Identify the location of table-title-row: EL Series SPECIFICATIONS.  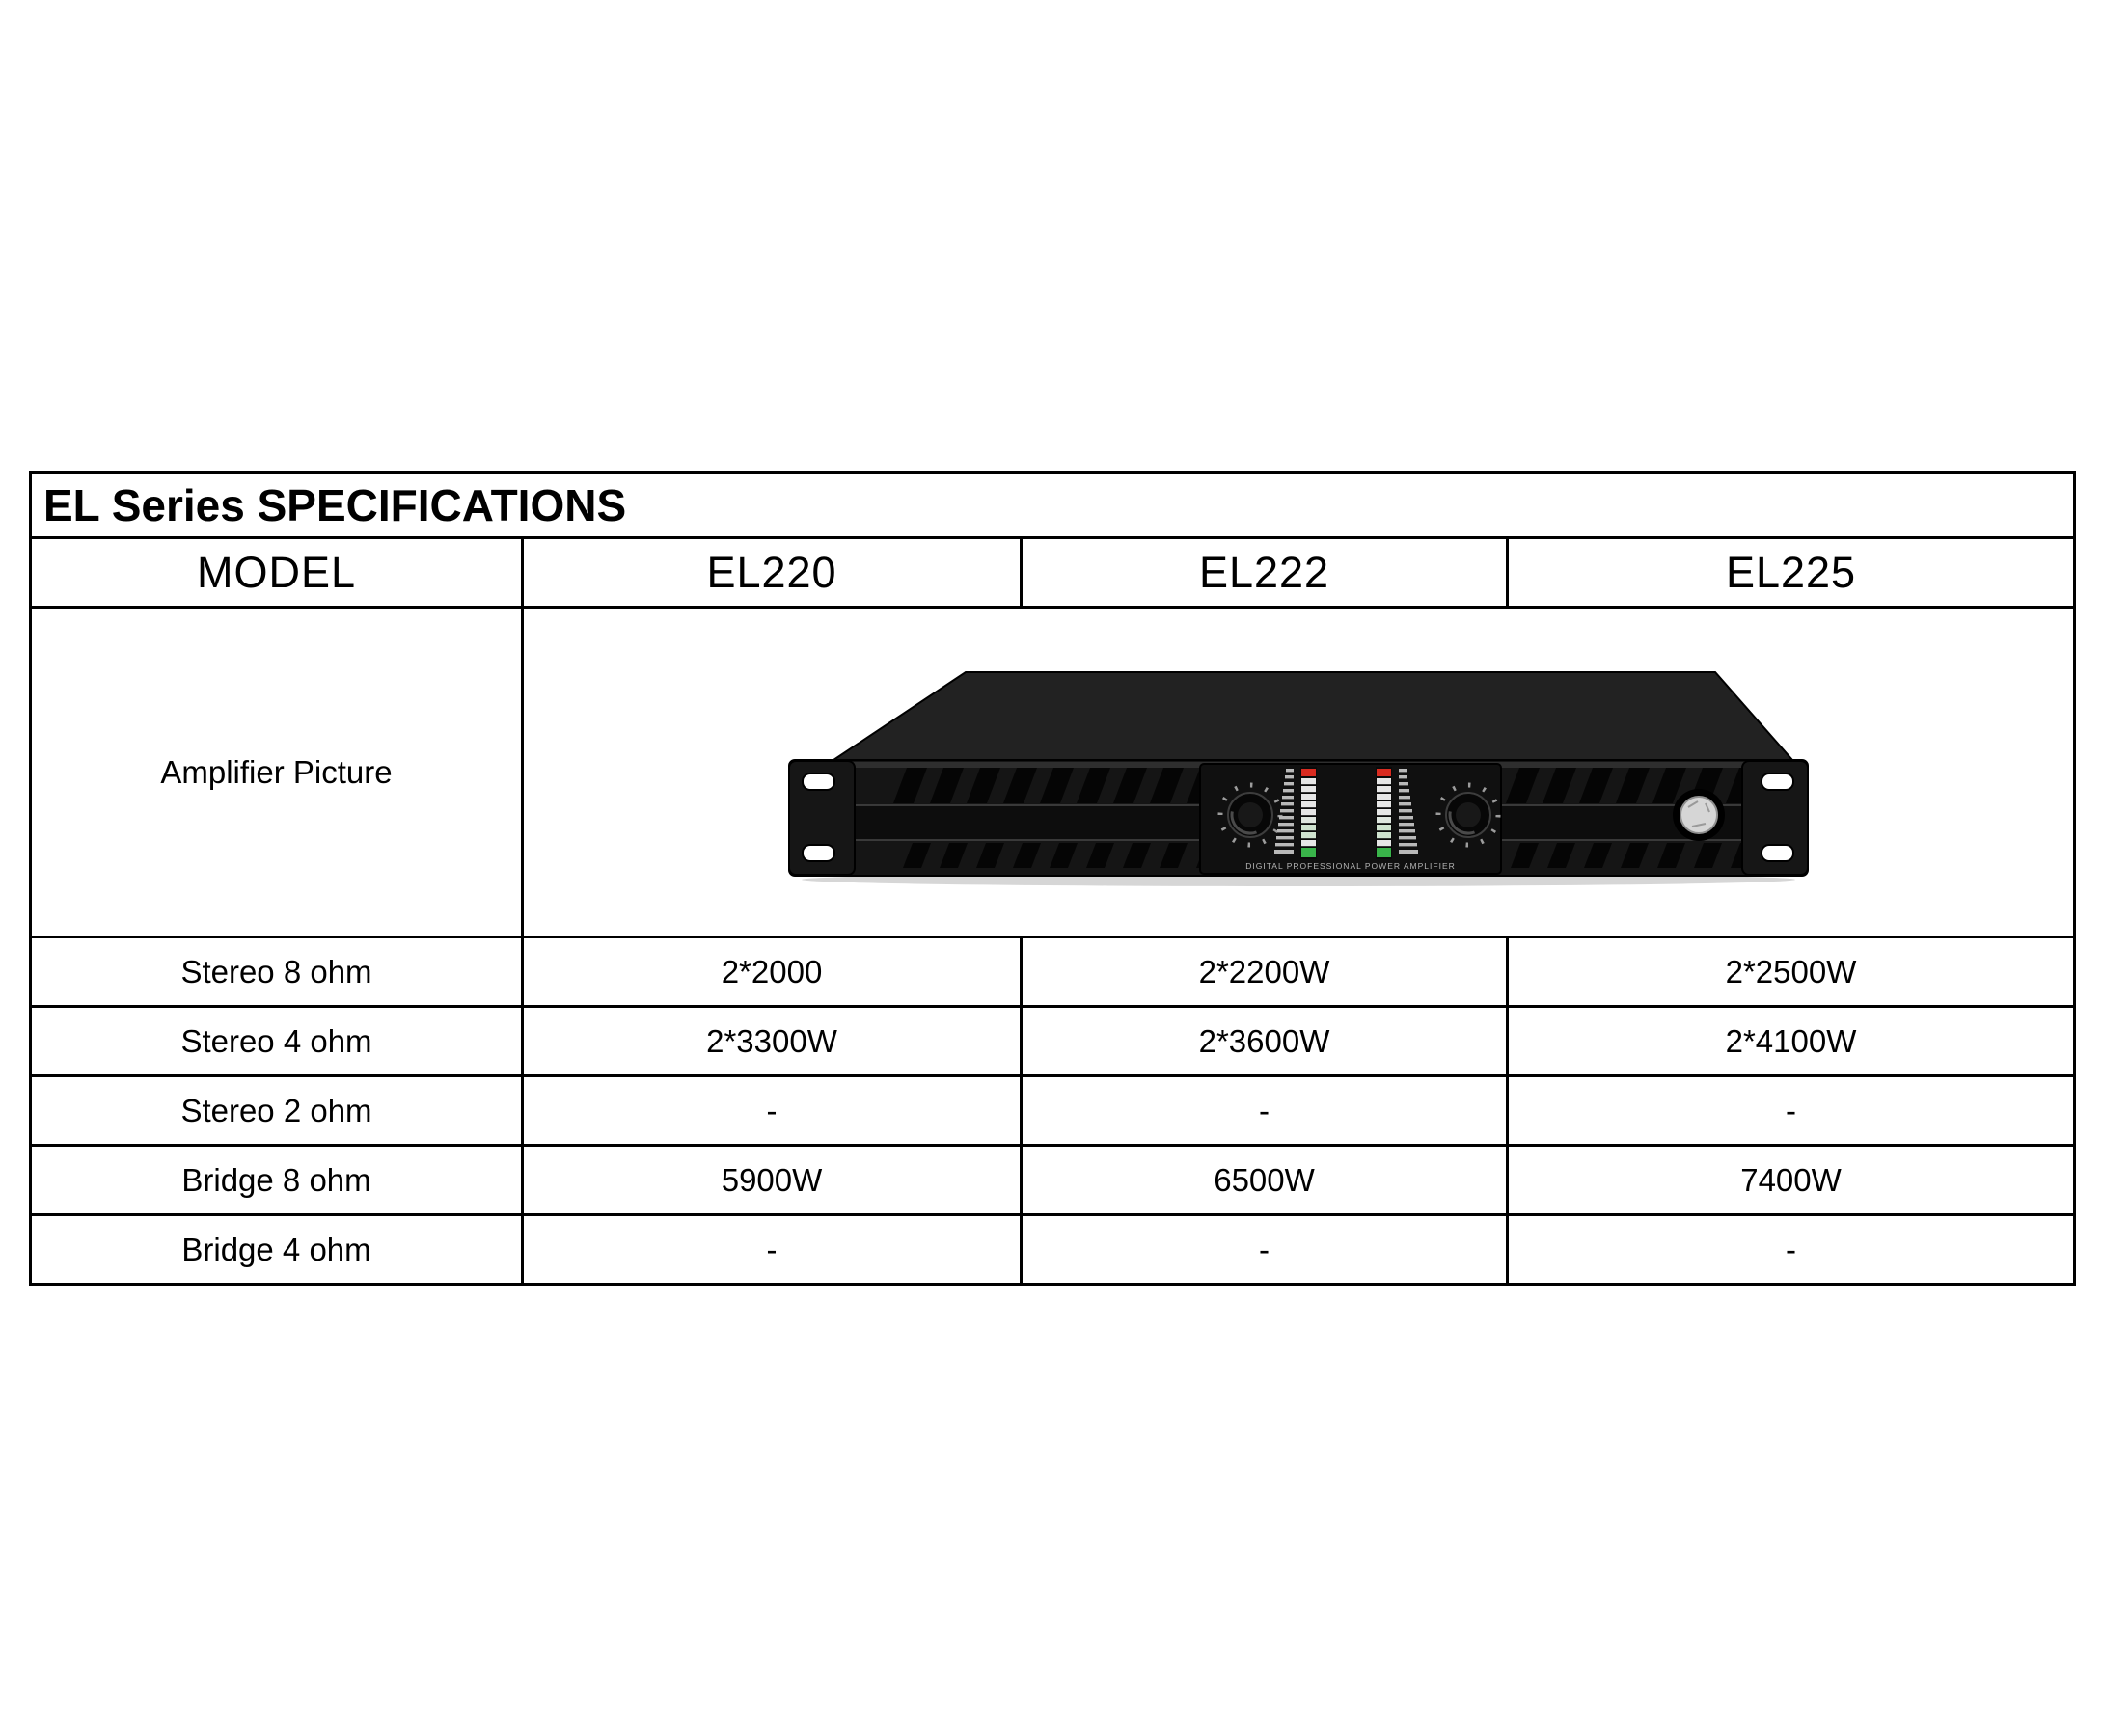
(1052, 507).